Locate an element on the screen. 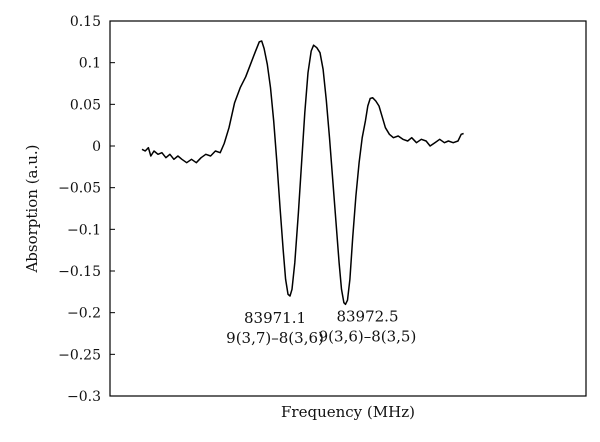 This screenshot has width=600, height=442. y-tick-label: 0 is located at coordinates (96, 147).